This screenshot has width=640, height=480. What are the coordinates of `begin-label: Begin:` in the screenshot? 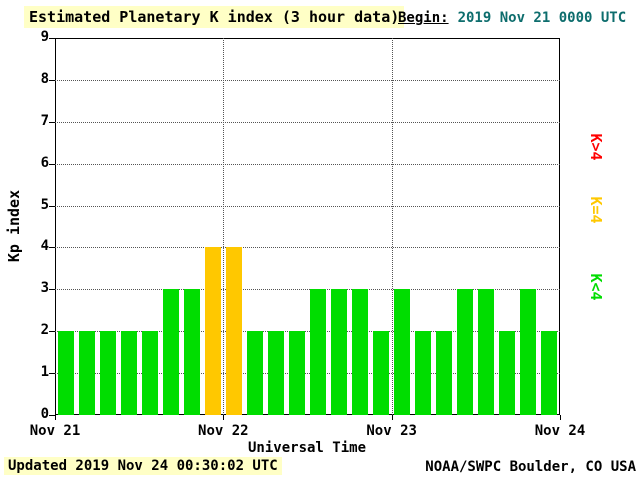 It's located at (423, 18).